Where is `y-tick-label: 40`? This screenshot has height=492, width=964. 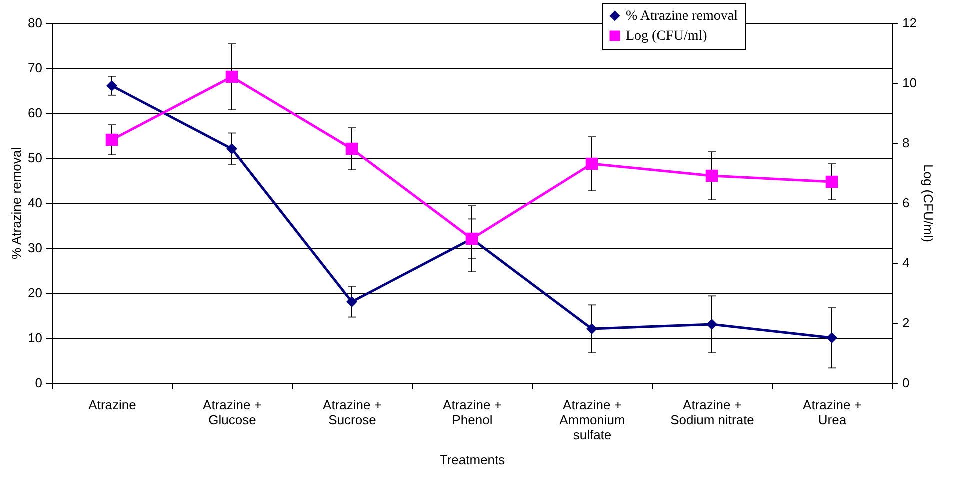 y-tick-label: 40 is located at coordinates (35, 203).